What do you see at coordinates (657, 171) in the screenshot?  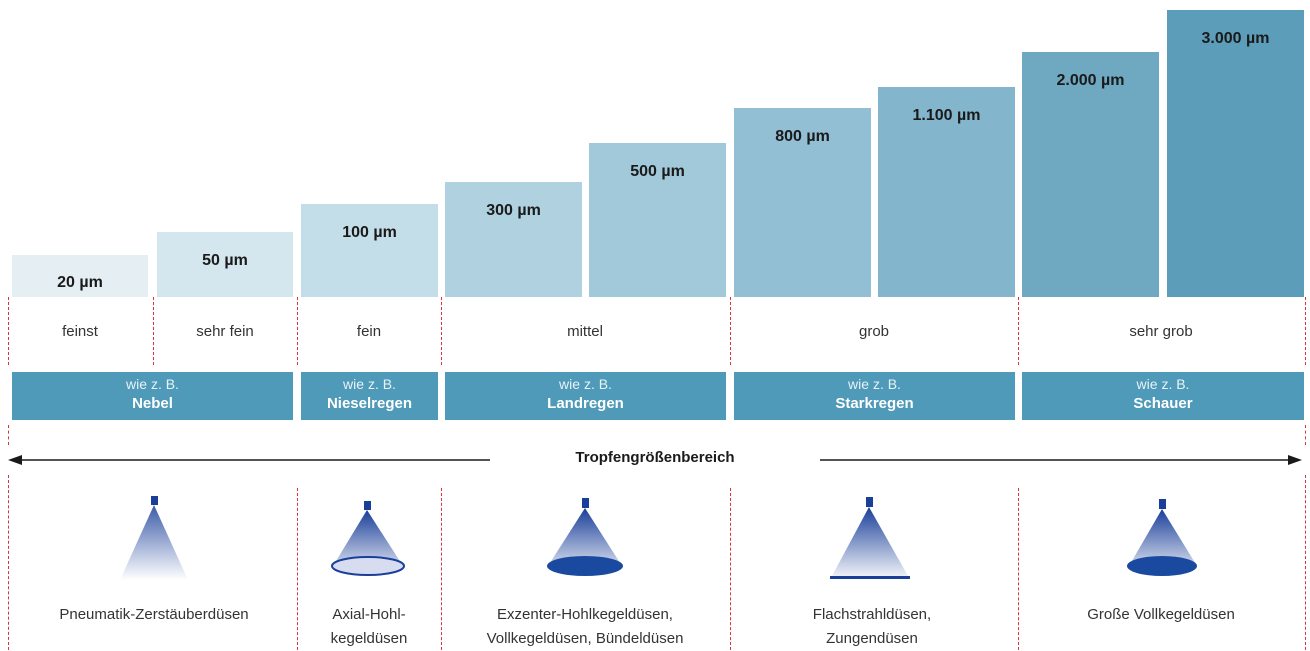 I see `bar-label: 500 µm` at bounding box center [657, 171].